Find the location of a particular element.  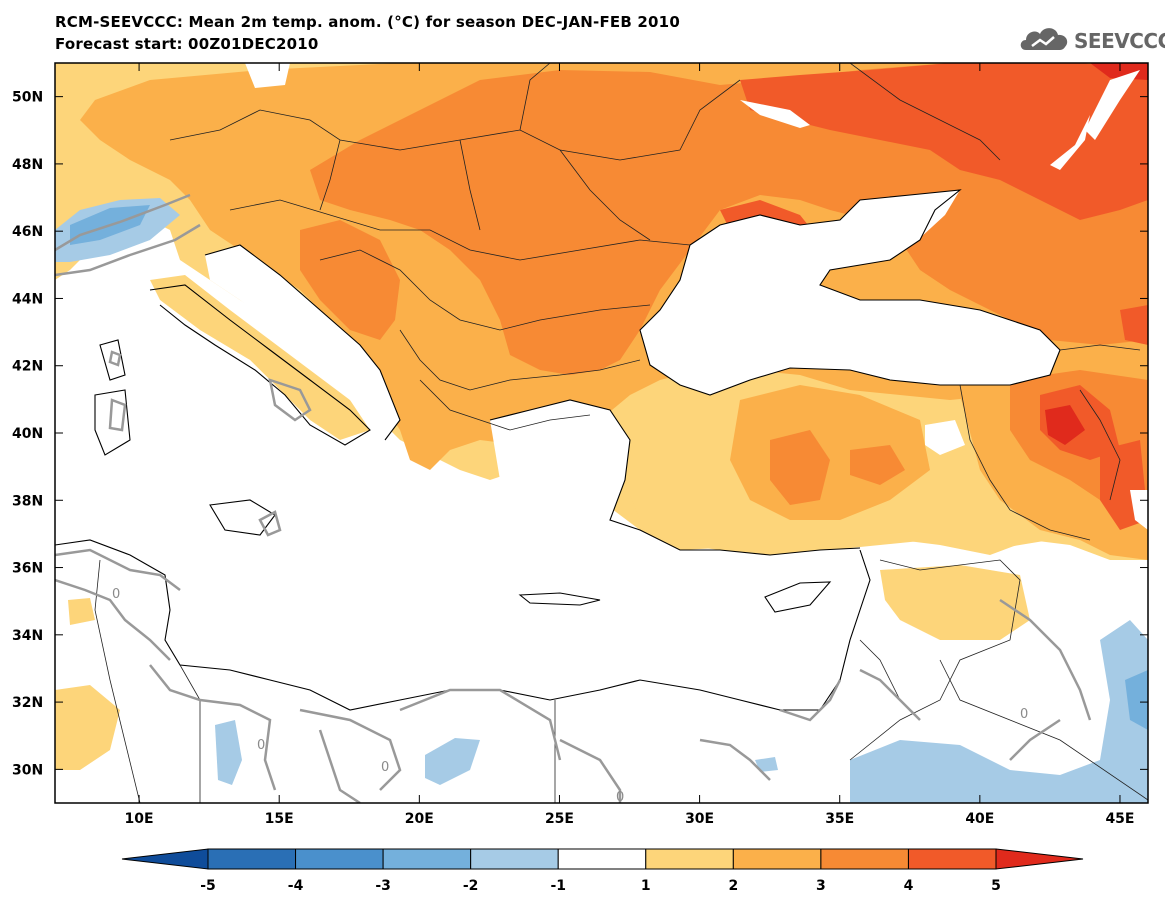

north-white-streak3 is located at coordinates (1070, 142).